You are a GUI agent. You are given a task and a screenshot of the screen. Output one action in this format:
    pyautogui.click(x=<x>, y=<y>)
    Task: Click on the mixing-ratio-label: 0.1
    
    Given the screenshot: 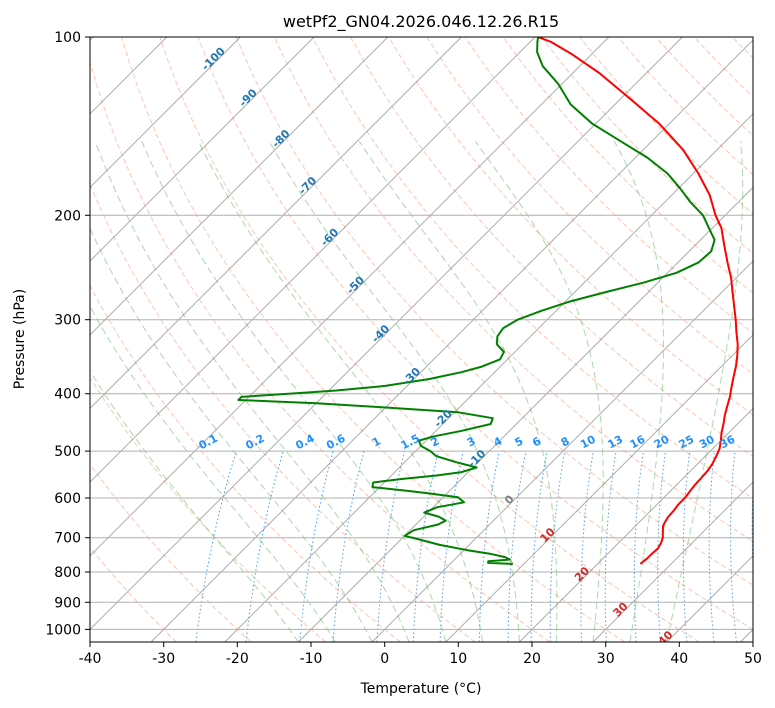 What is the action you would take?
    pyautogui.click(x=208, y=442)
    